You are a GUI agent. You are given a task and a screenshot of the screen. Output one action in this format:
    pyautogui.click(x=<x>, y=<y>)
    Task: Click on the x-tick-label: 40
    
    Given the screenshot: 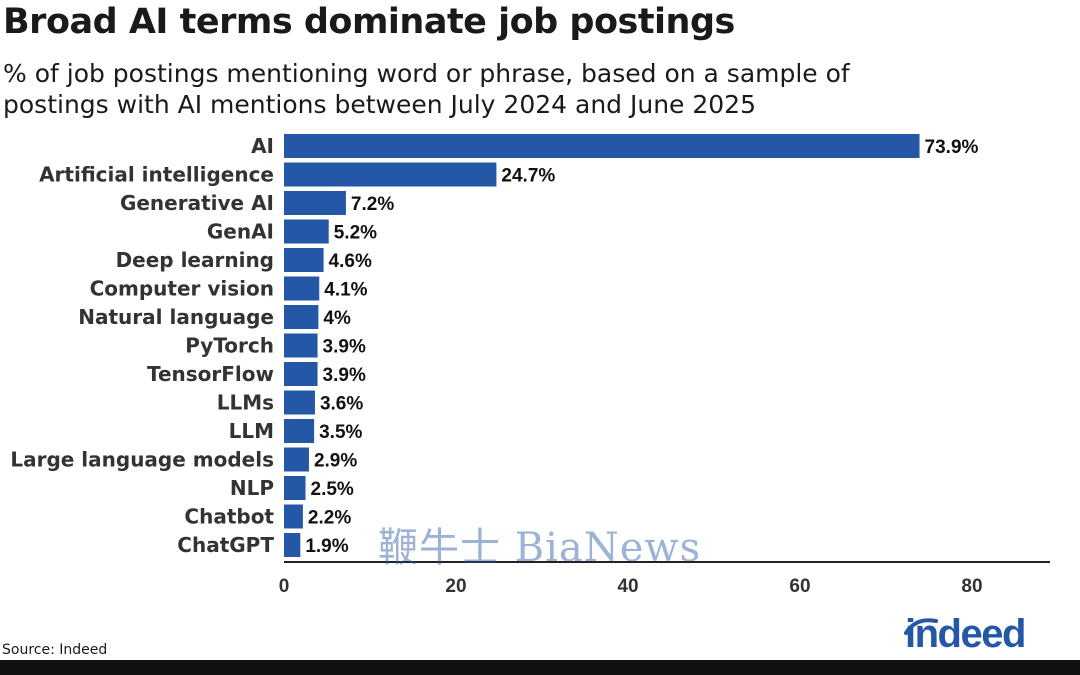 What is the action you would take?
    pyautogui.click(x=627, y=586)
    